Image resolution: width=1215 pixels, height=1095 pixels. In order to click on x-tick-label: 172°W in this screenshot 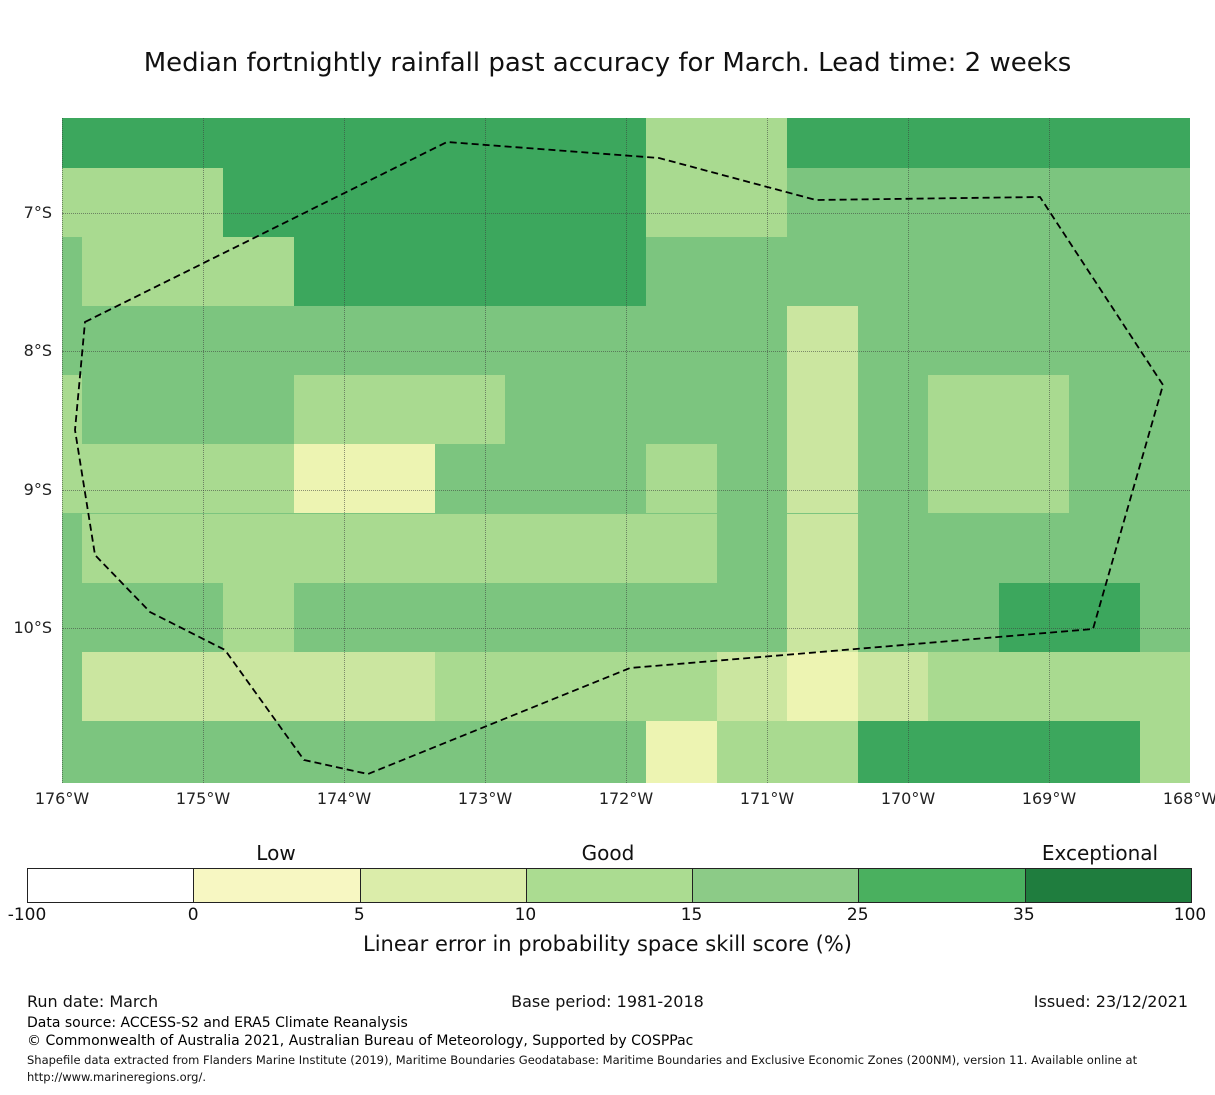, I will do `click(626, 798)`.